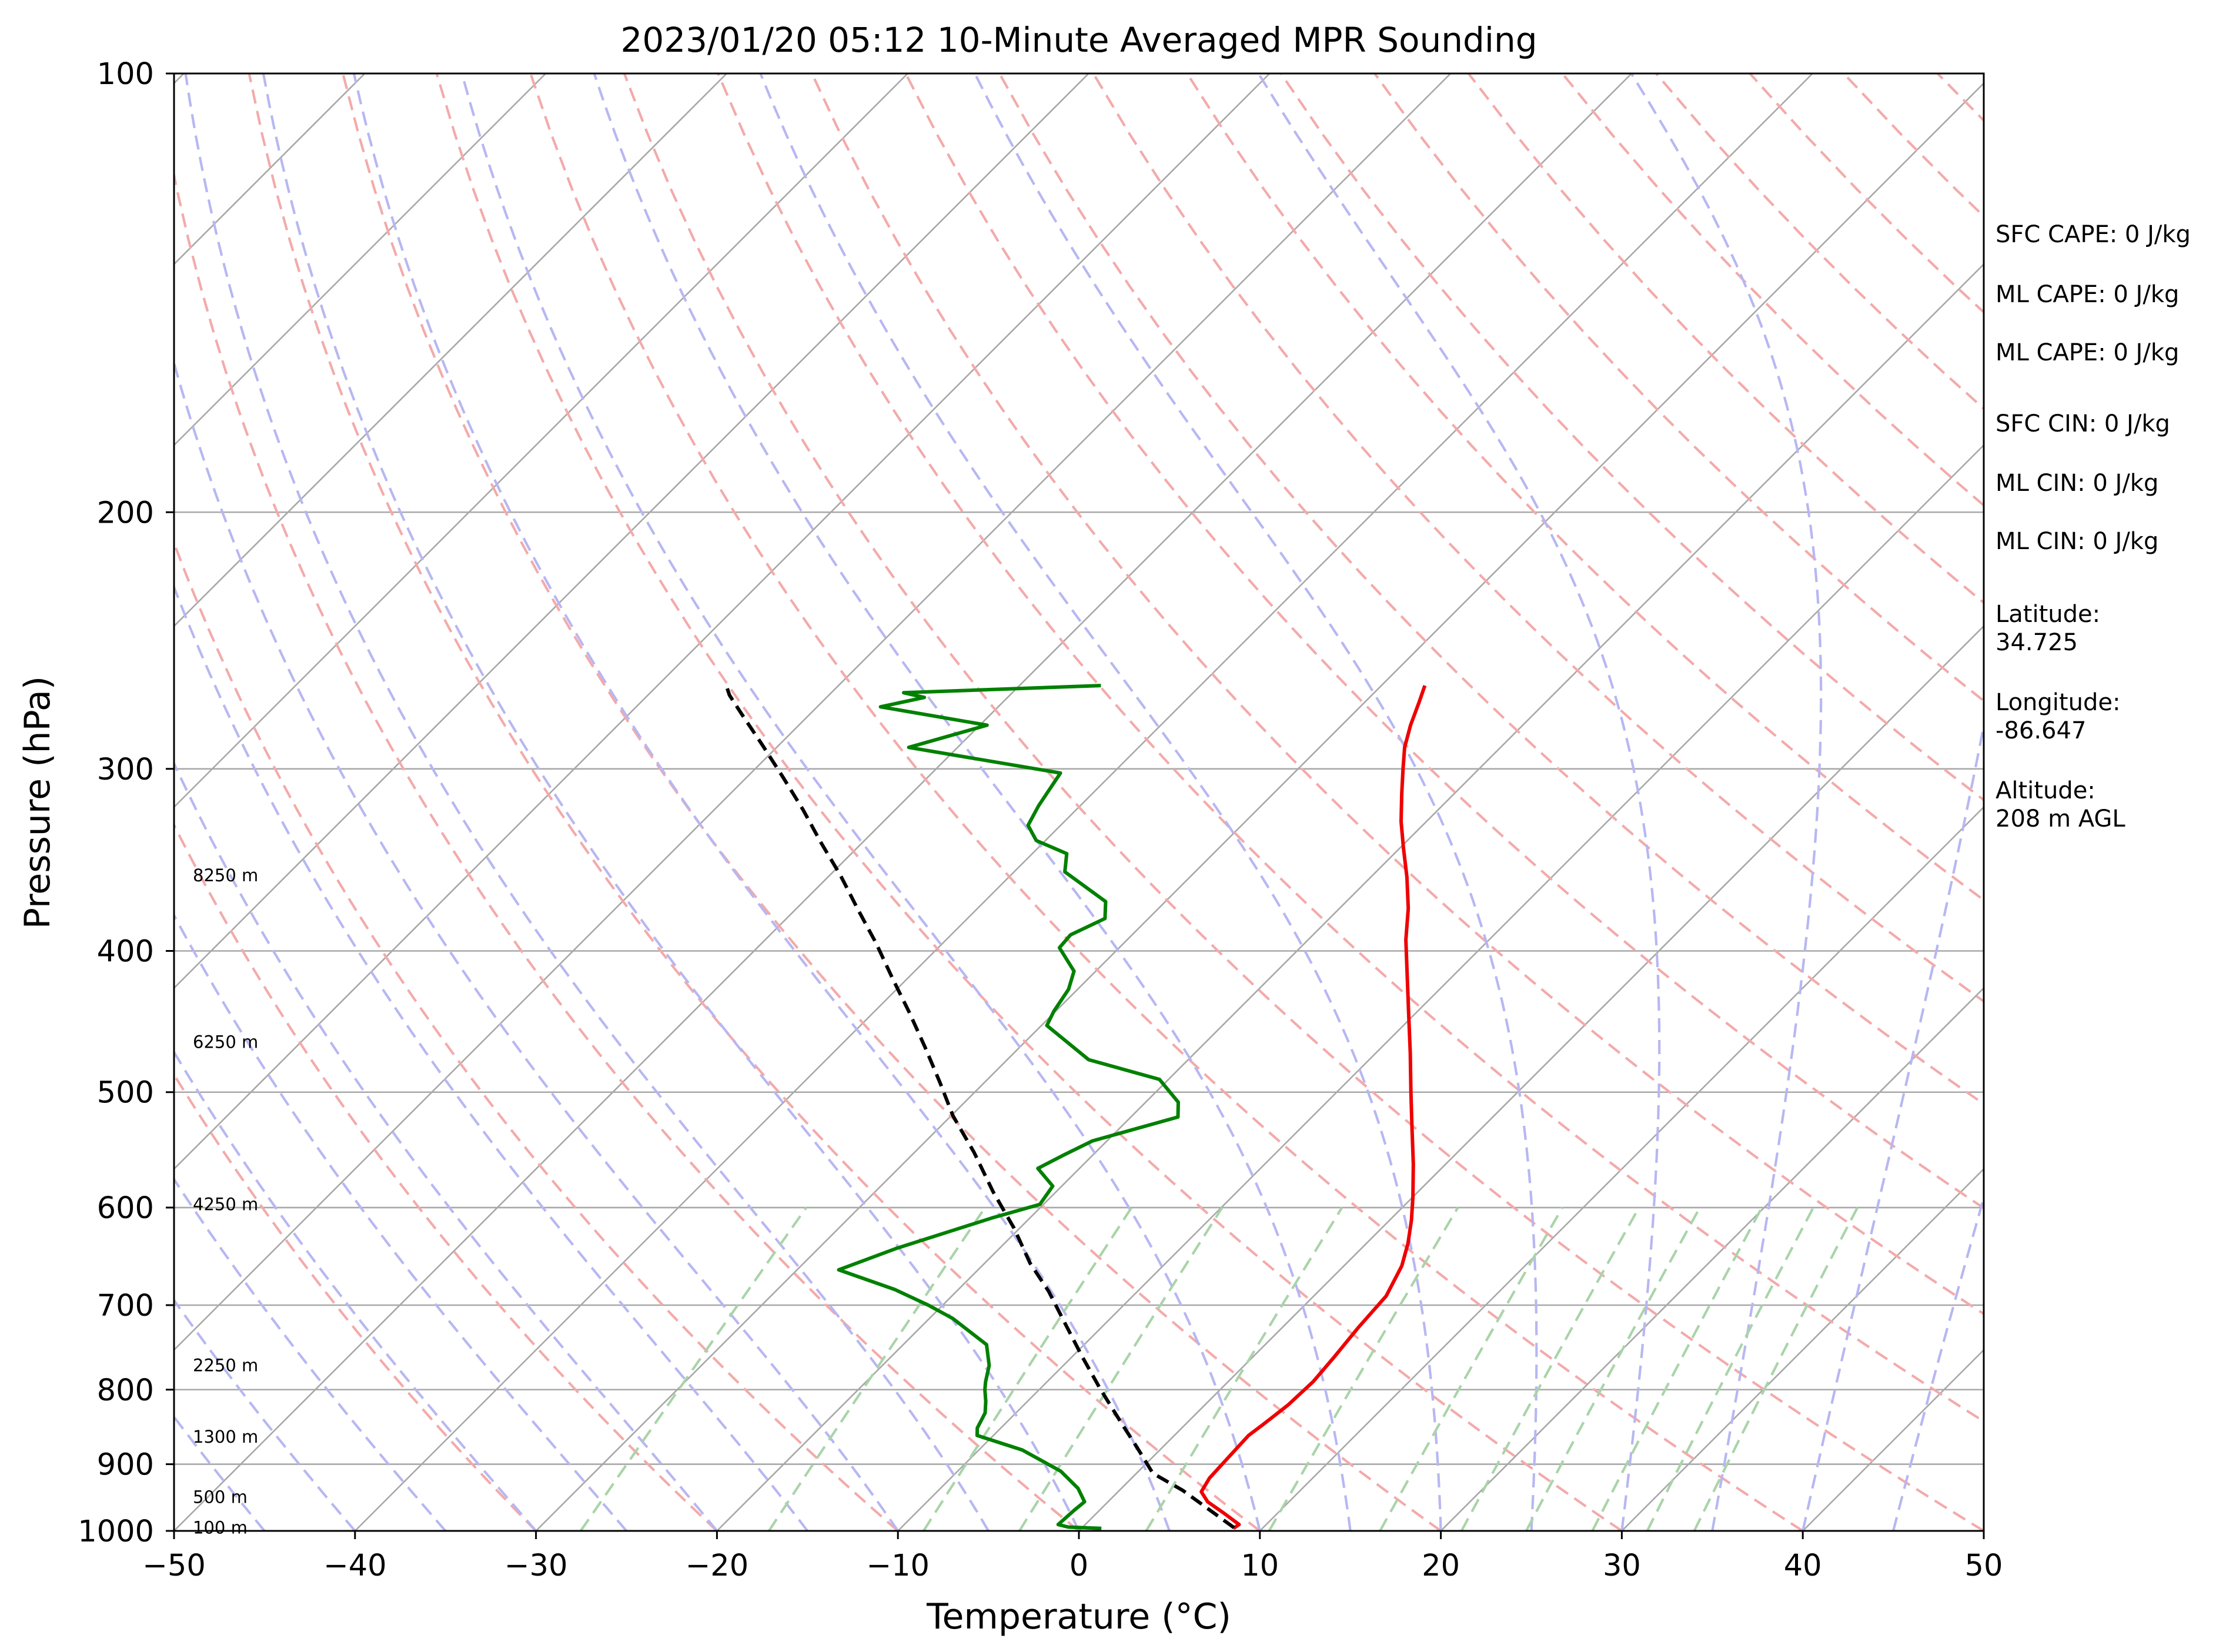  I want to click on height-label: 8250 m, so click(226, 875).